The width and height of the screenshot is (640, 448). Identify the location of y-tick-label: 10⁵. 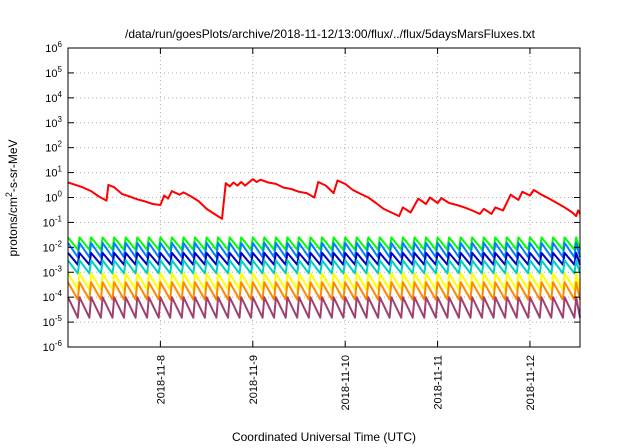
(53, 72).